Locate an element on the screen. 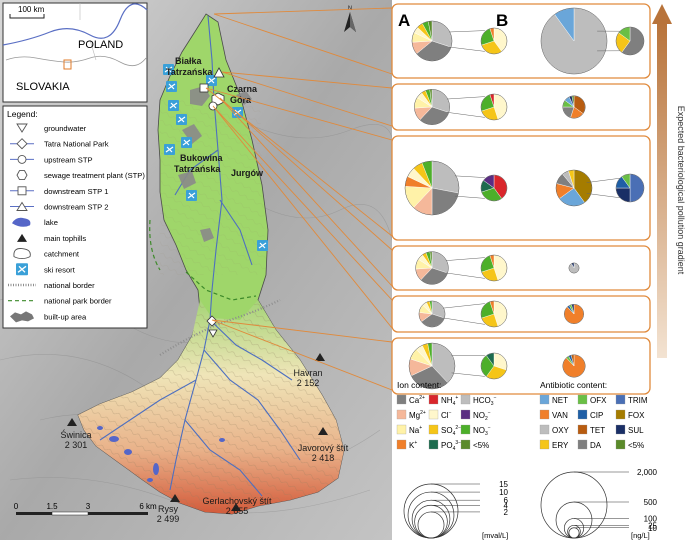 This screenshot has height=540, width=685. ion-pie-5-slice-NO3 is located at coordinates (431, 307).